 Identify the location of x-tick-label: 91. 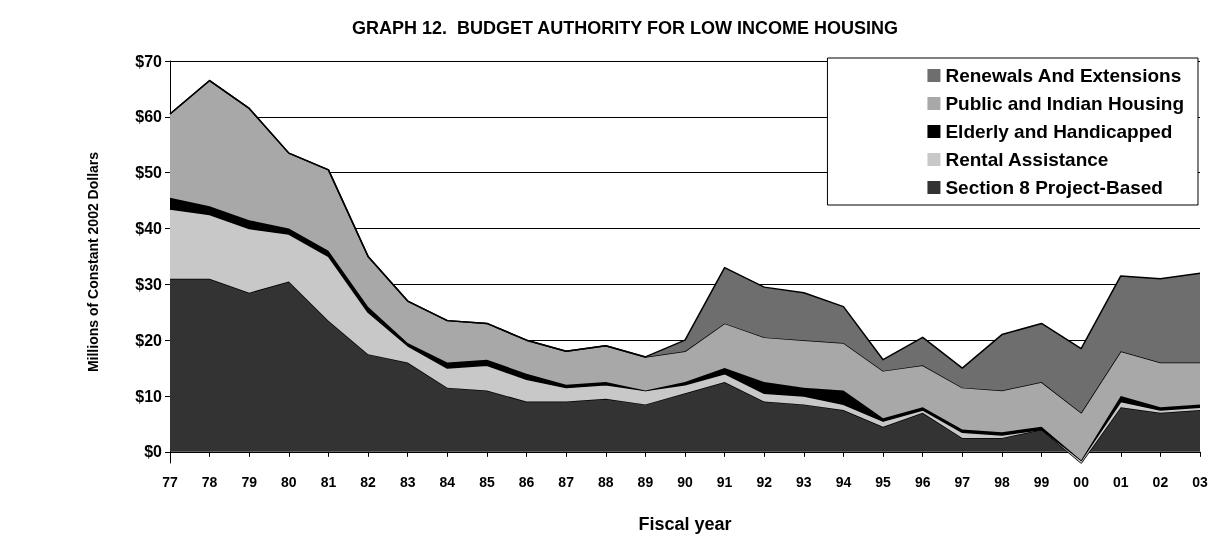
(724, 482).